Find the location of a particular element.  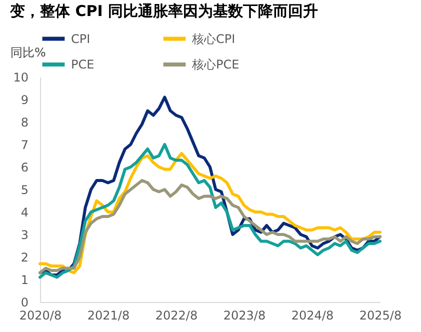

y-tick-label: 2 is located at coordinates (24, 257).